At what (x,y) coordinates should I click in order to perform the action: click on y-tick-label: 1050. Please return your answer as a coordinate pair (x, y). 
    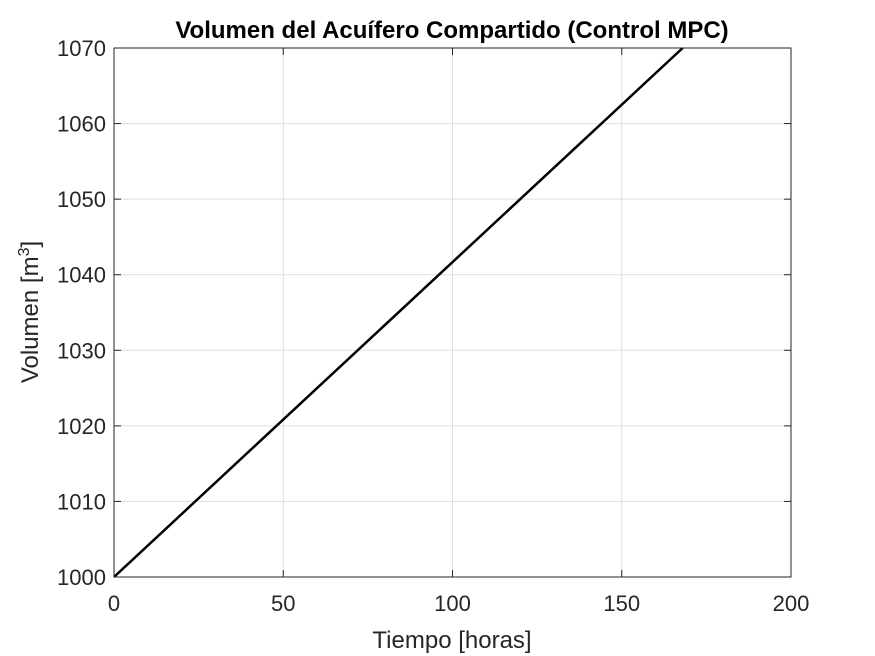
    Looking at the image, I should click on (81, 199).